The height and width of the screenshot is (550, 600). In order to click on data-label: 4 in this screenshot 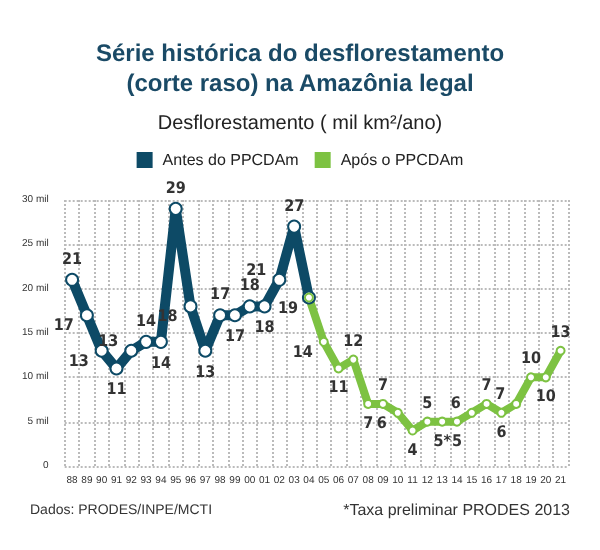, I will do `click(412, 449)`.